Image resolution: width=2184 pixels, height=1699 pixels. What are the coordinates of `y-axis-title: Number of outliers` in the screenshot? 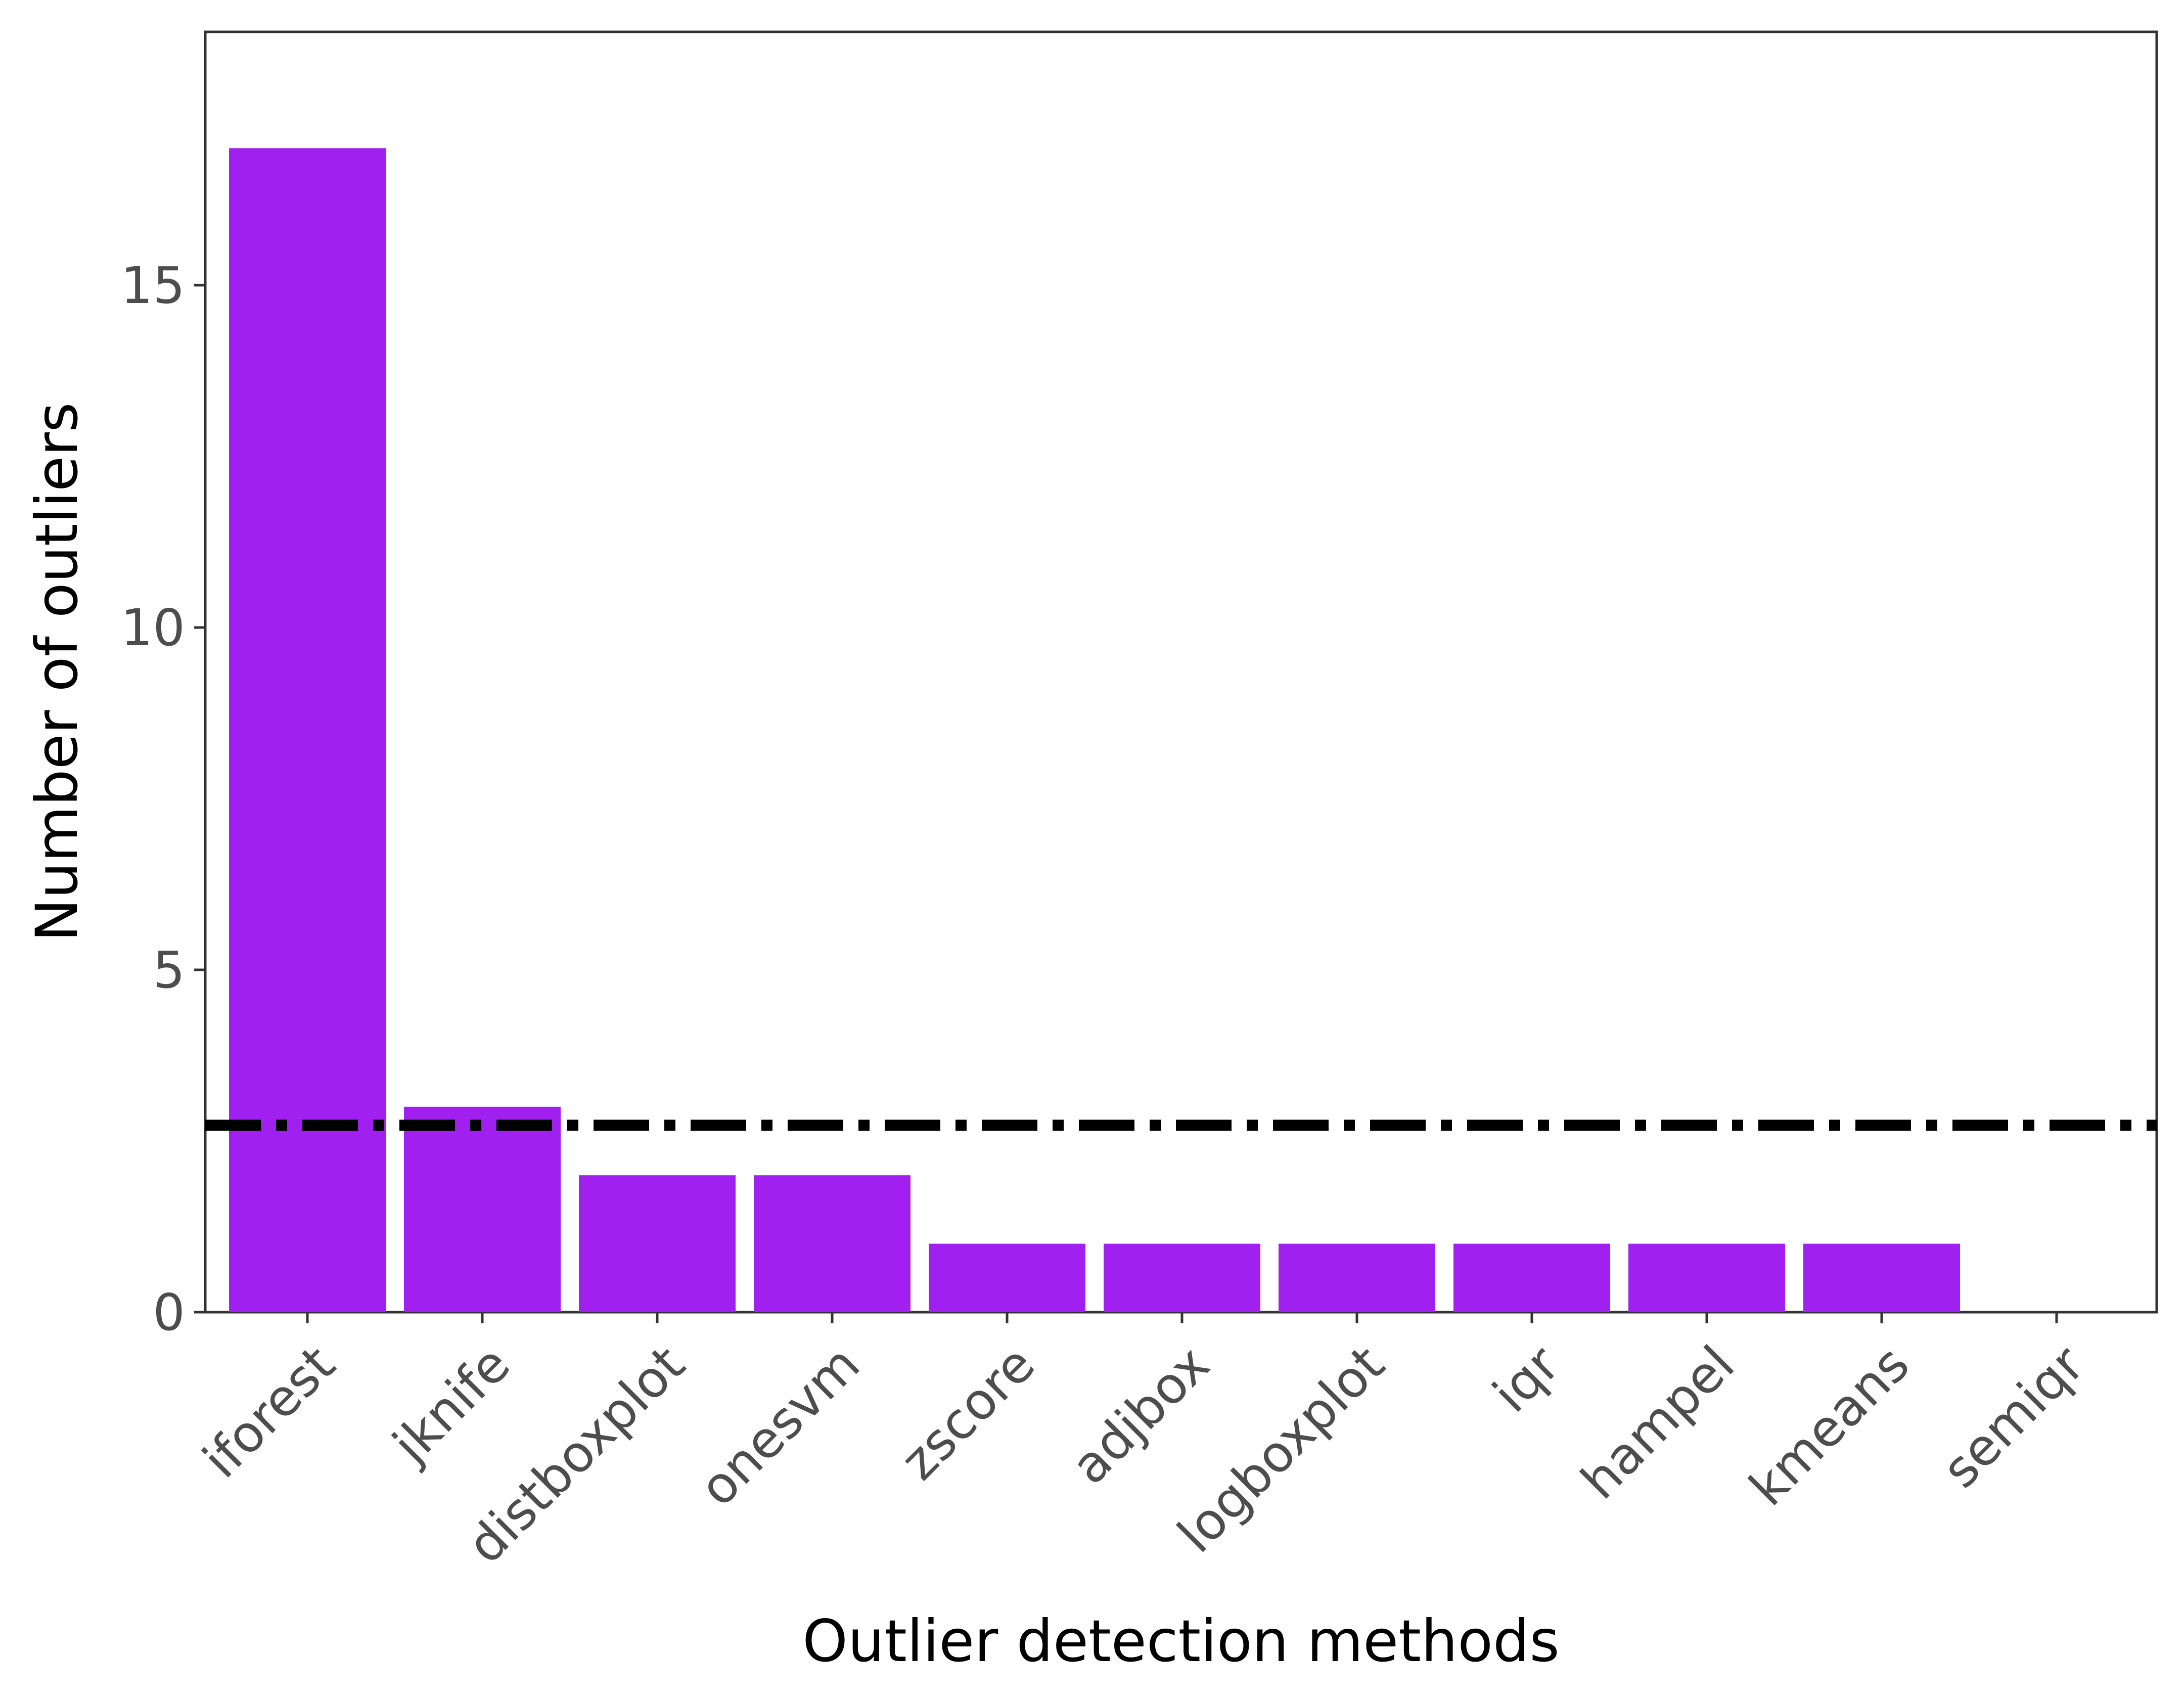 It's located at (56, 672).